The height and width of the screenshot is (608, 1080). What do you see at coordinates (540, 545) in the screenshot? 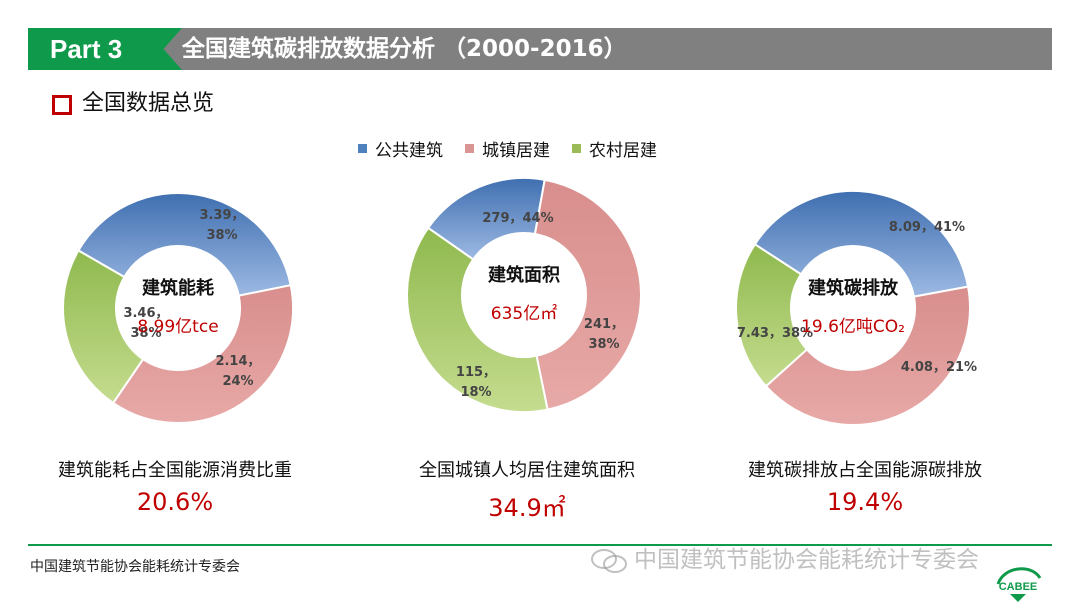
I see `footer-divider` at bounding box center [540, 545].